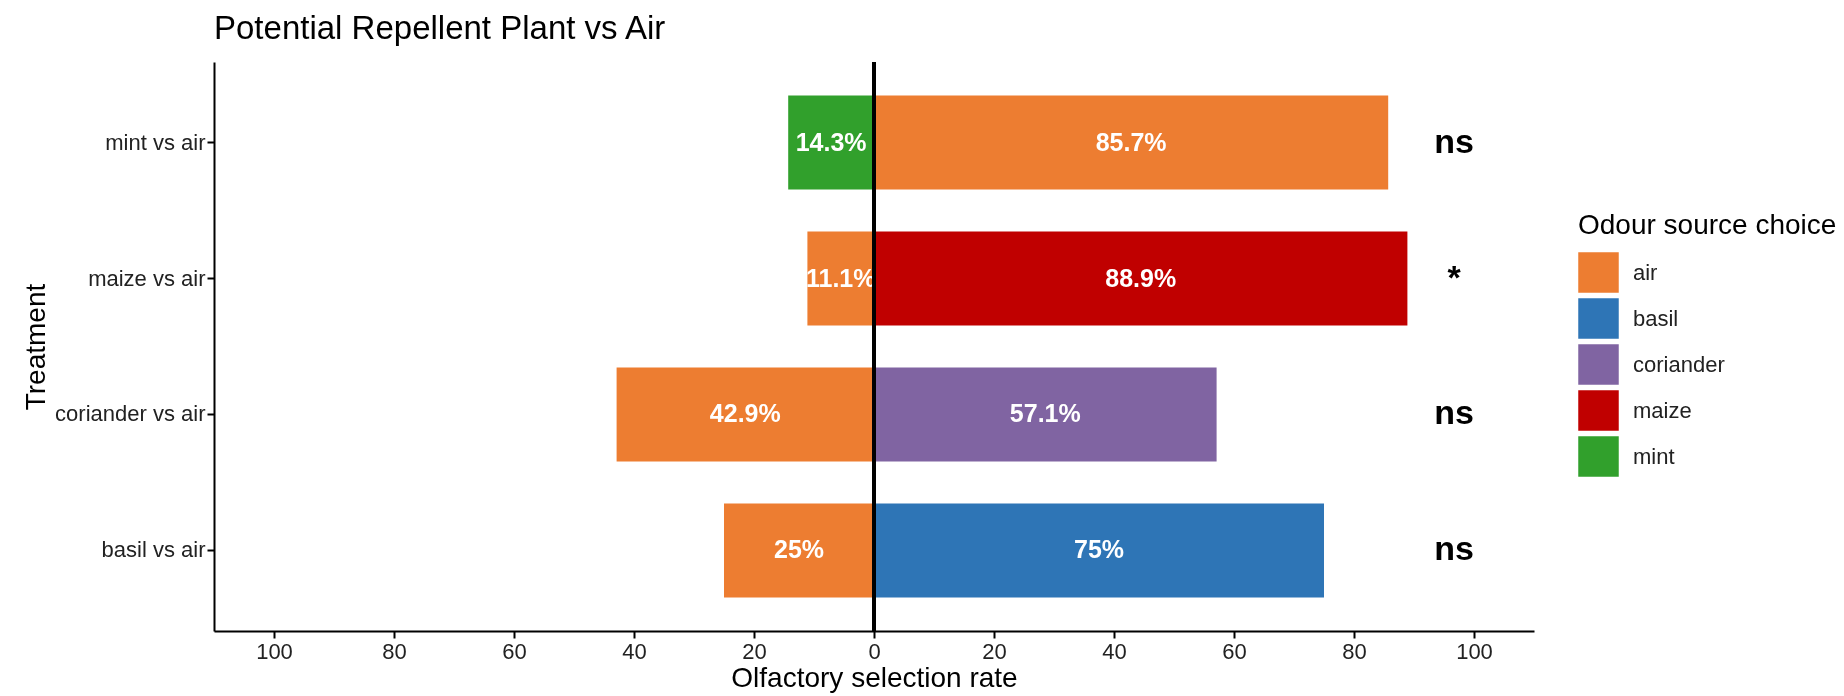 Image resolution: width=1844 pixels, height=696 pixels. I want to click on data-label: 25%, so click(799, 549).